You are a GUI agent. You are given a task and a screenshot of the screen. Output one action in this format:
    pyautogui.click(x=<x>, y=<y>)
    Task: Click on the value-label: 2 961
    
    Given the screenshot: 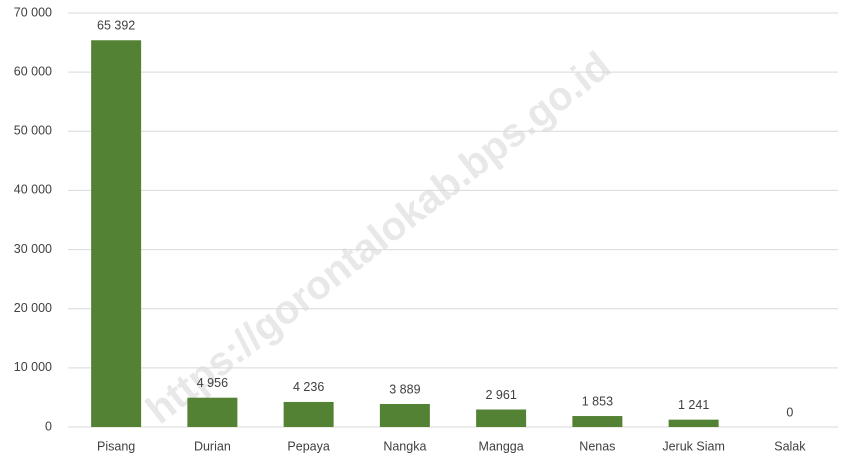 What is the action you would take?
    pyautogui.click(x=500, y=395)
    